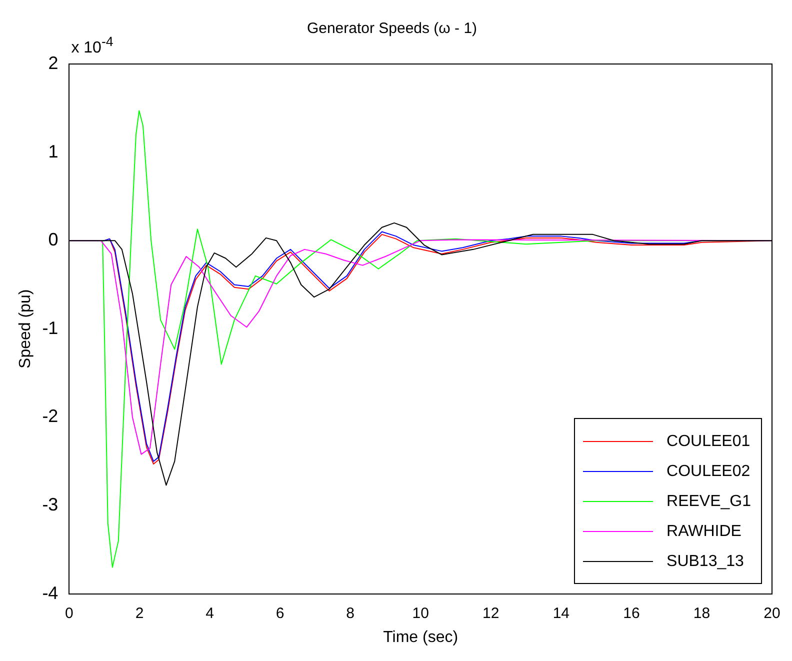 The height and width of the screenshot is (661, 792). Describe the element at coordinates (139, 613) in the screenshot. I see `x-tick-label: 2` at that location.